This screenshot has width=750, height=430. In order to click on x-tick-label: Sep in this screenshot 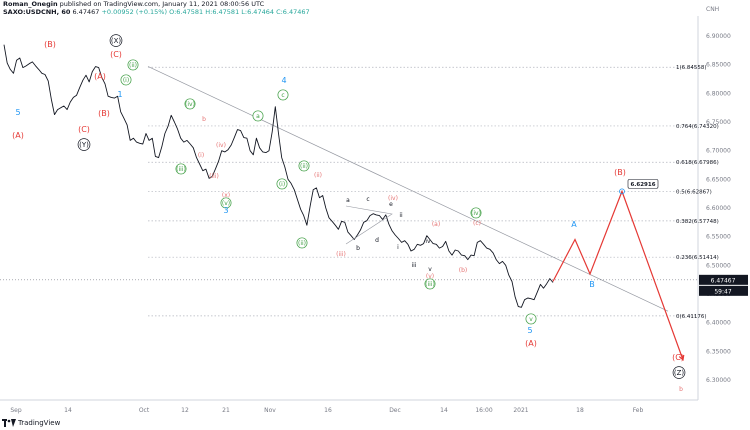, I will do `click(16, 410)`.